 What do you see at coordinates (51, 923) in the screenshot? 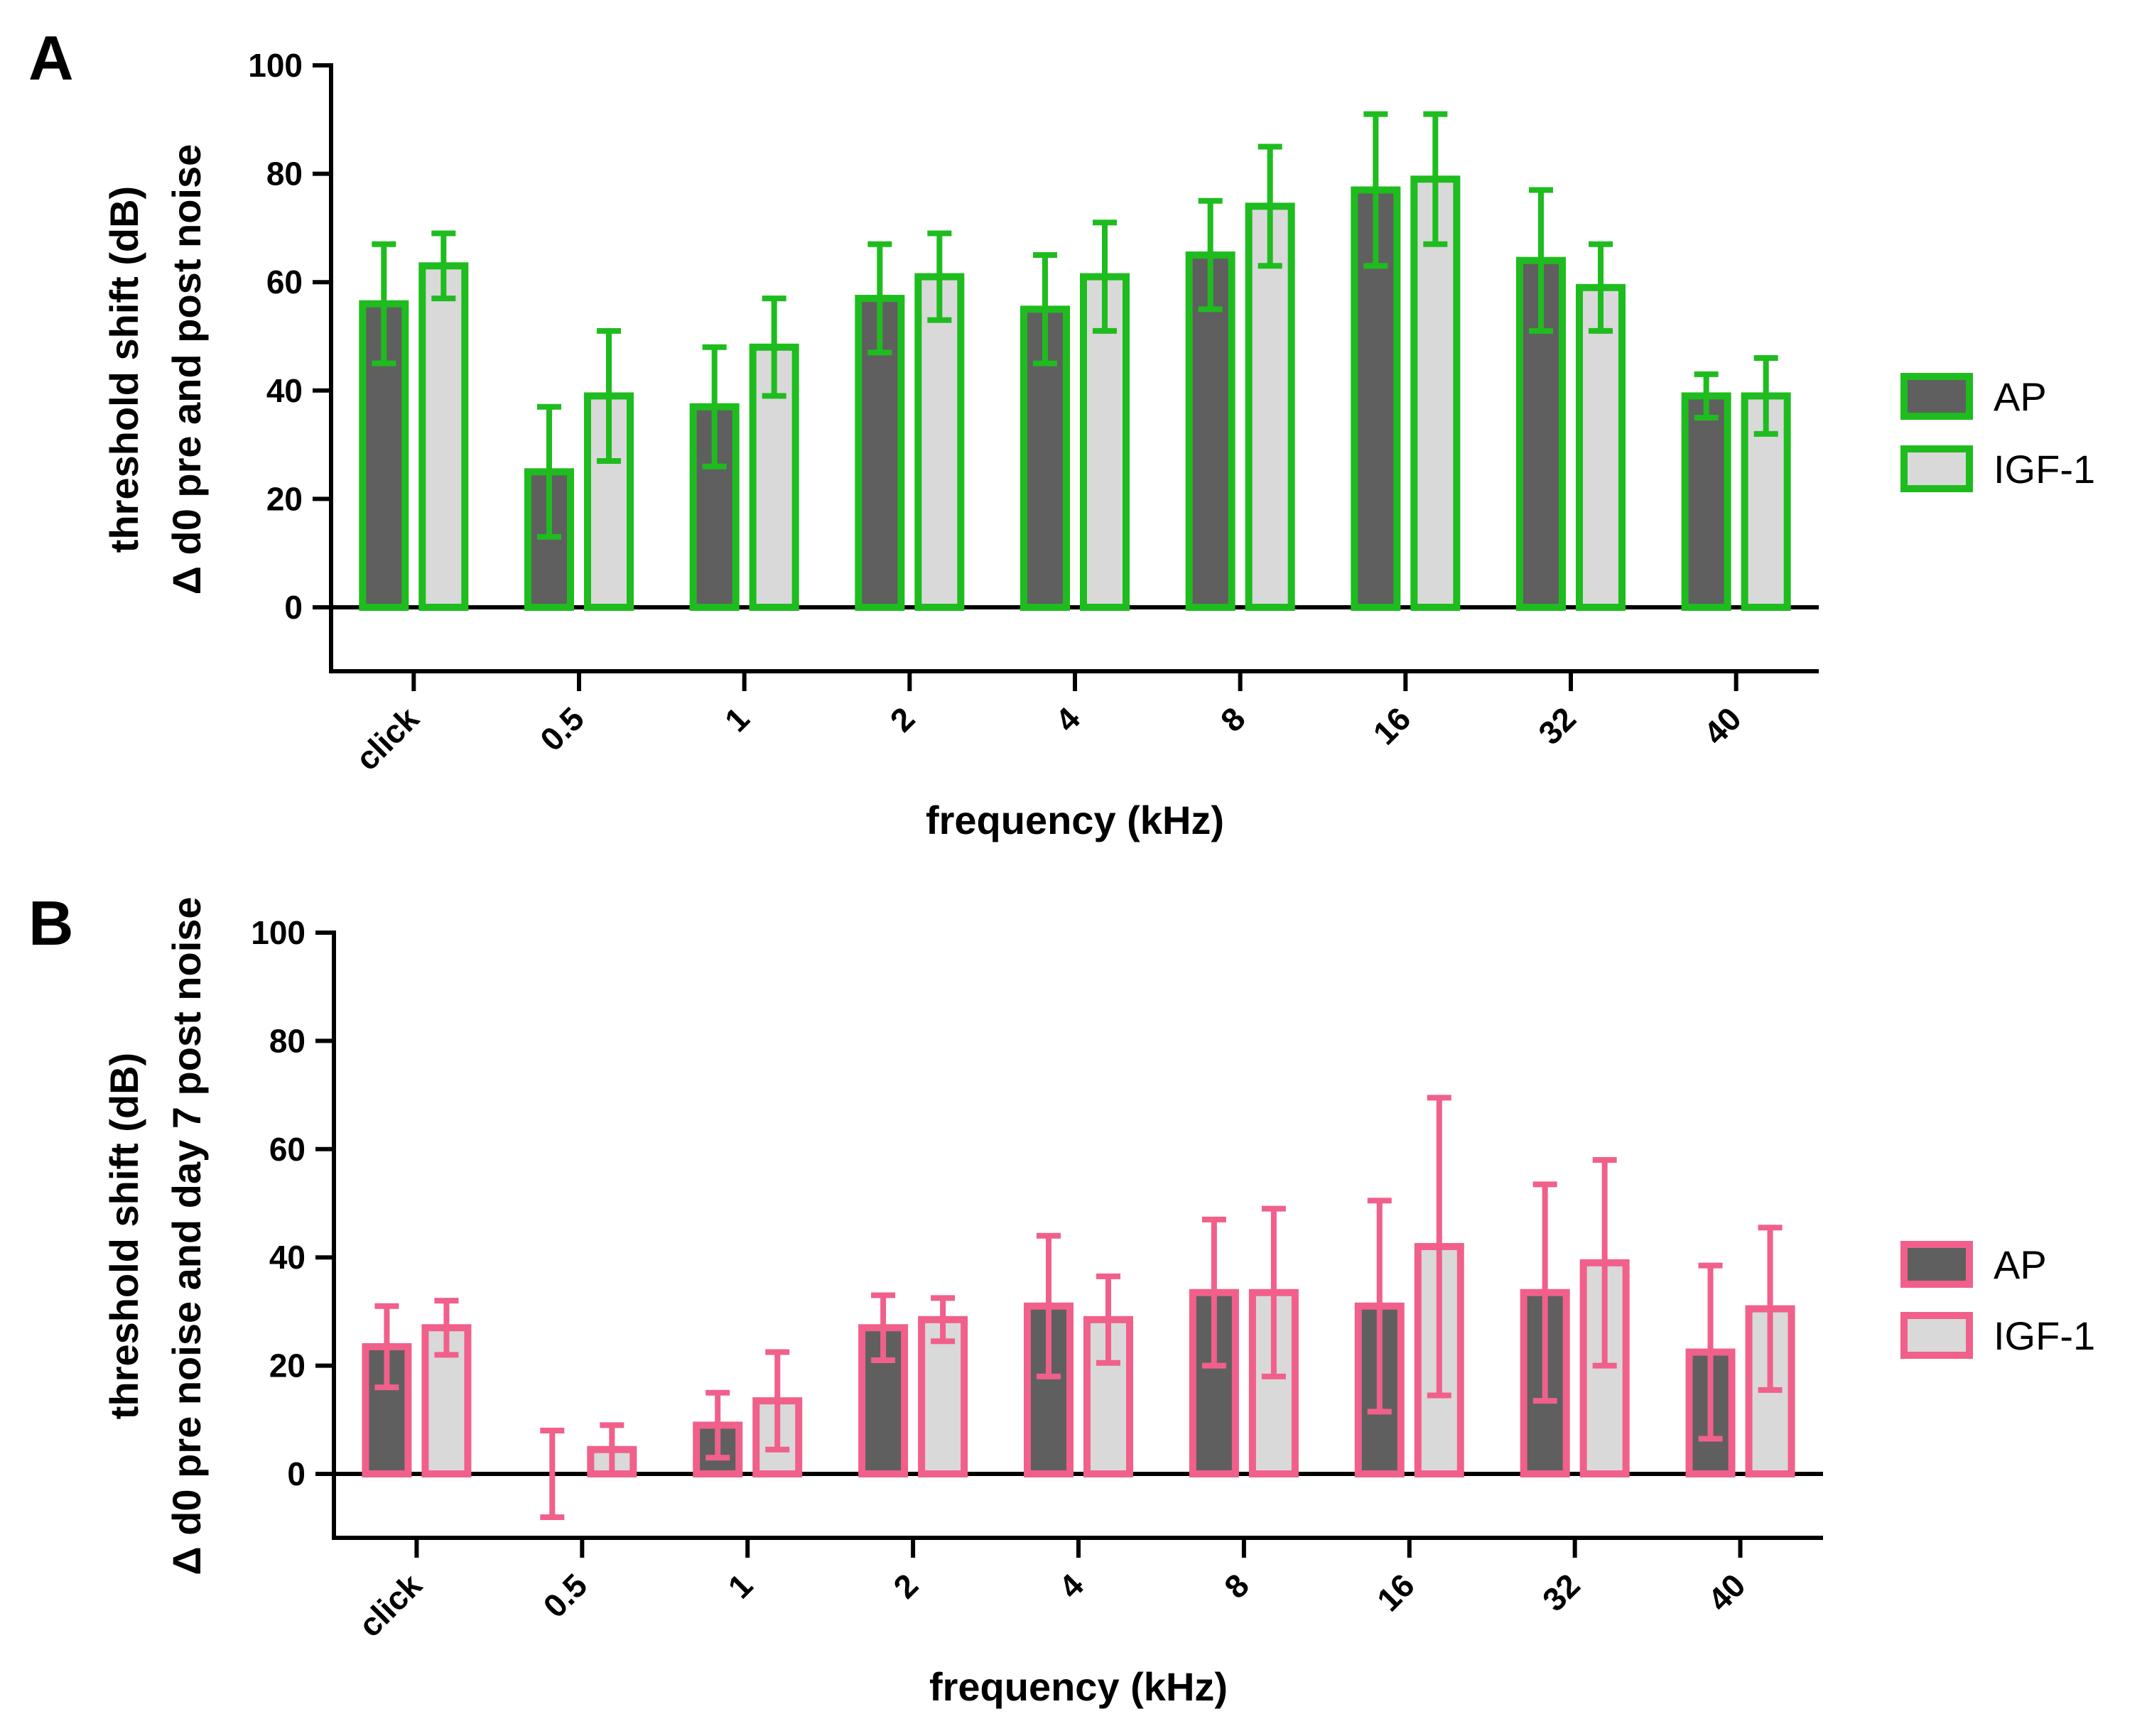
I see `panel-label: B` at bounding box center [51, 923].